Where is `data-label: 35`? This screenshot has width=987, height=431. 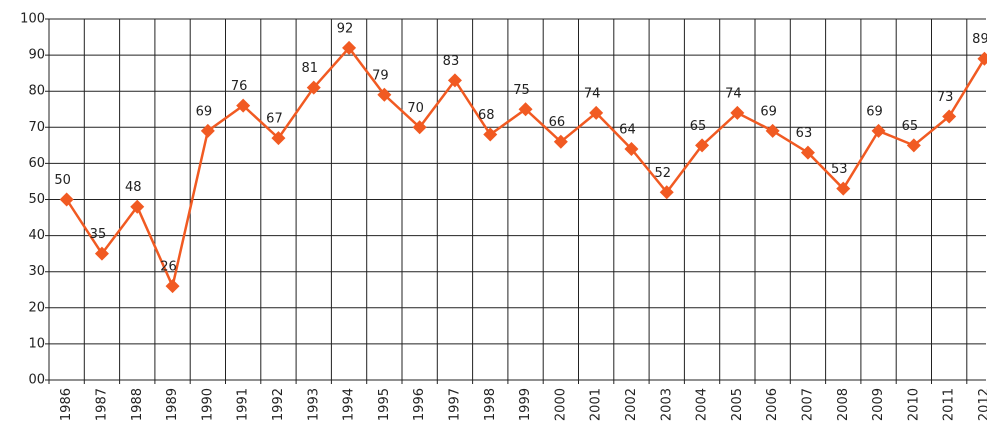 data-label: 35 is located at coordinates (98, 234).